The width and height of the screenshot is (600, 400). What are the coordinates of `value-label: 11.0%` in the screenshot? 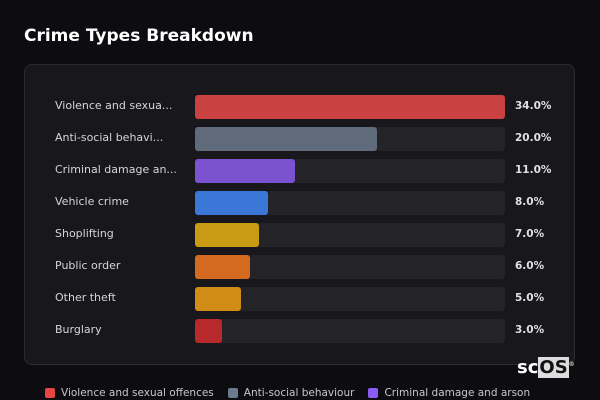 It's located at (533, 170).